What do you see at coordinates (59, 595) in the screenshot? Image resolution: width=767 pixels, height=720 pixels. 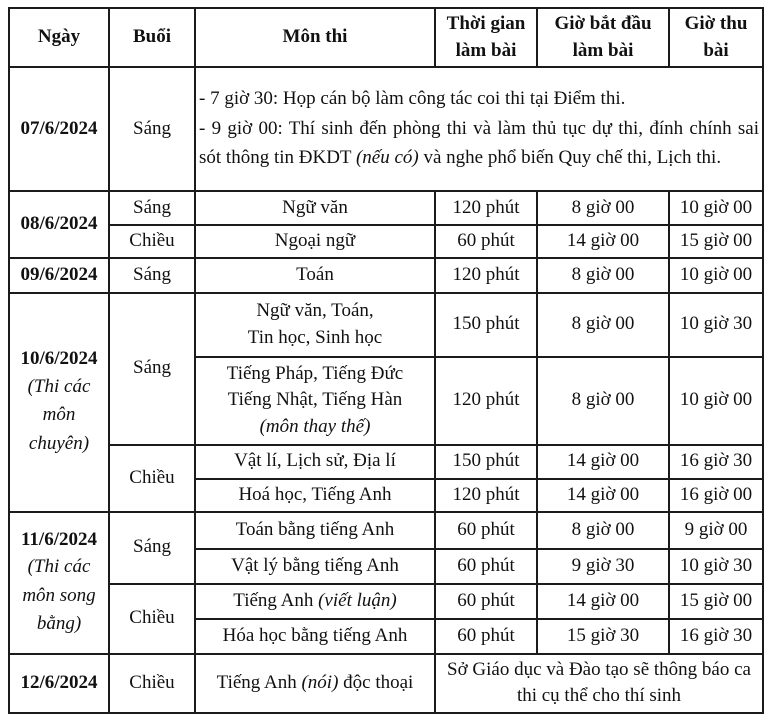 I see `date-note-text: (Thi các môn song bằng)` at bounding box center [59, 595].